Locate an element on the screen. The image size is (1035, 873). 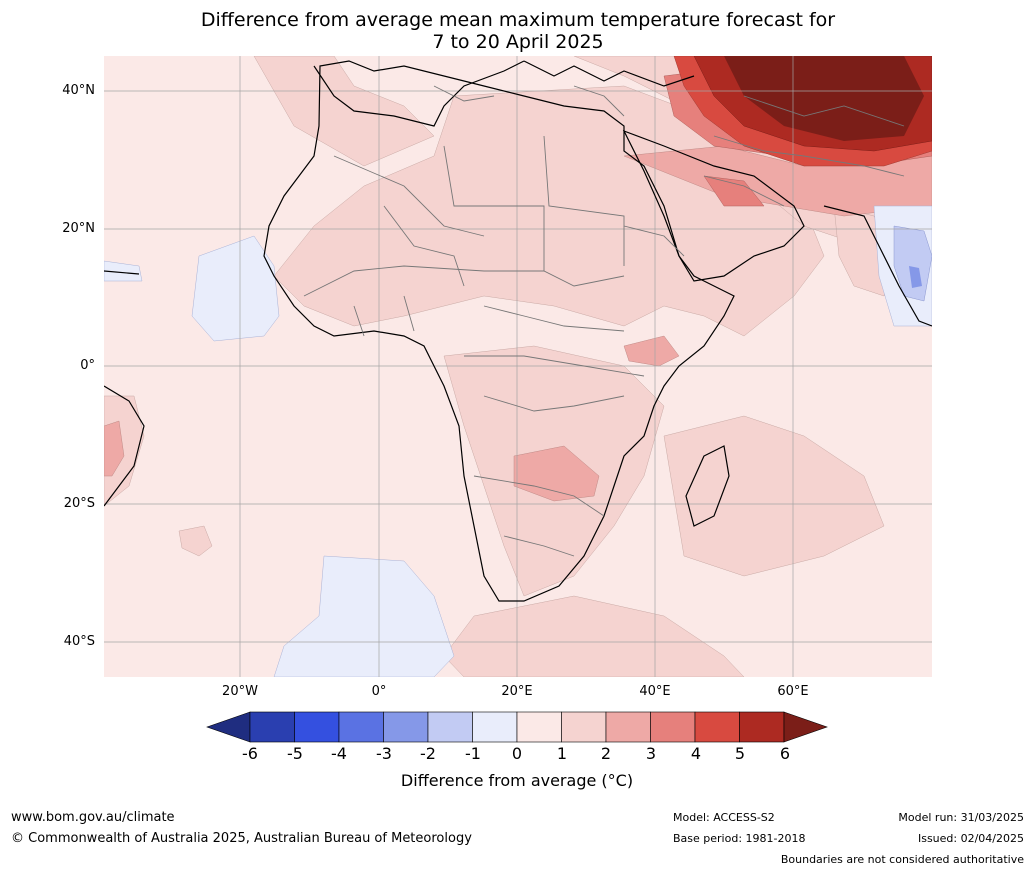
colorbar-tick: 0 is located at coordinates (517, 753).